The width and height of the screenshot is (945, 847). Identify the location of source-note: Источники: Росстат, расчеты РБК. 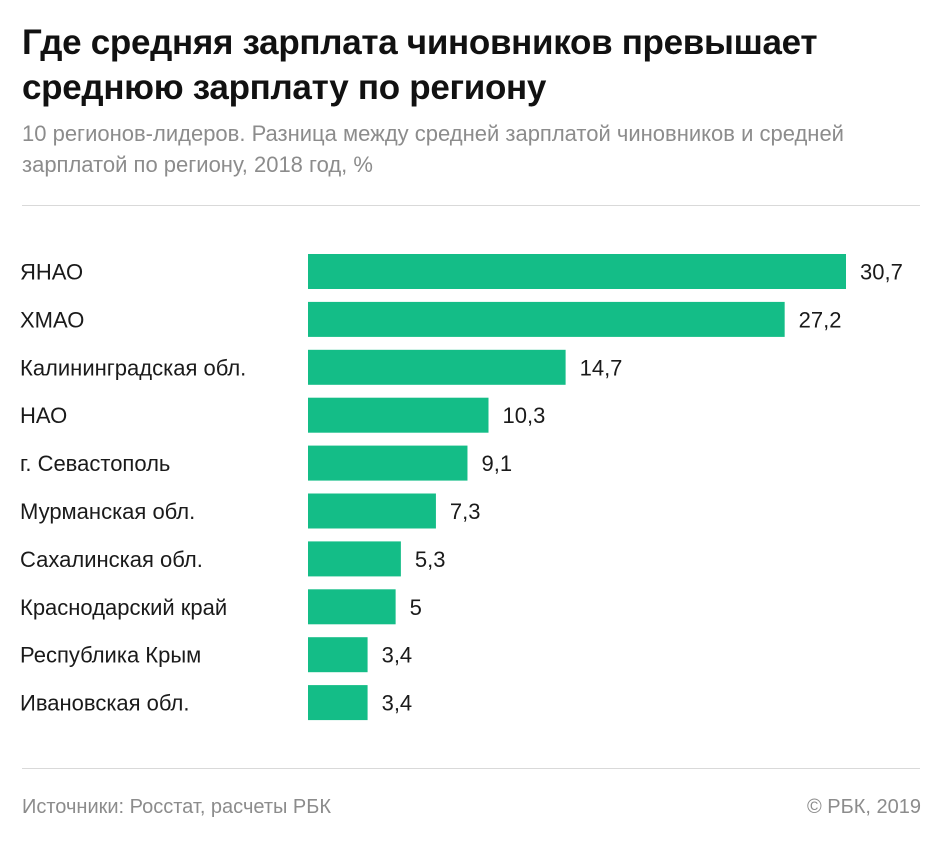
(177, 807).